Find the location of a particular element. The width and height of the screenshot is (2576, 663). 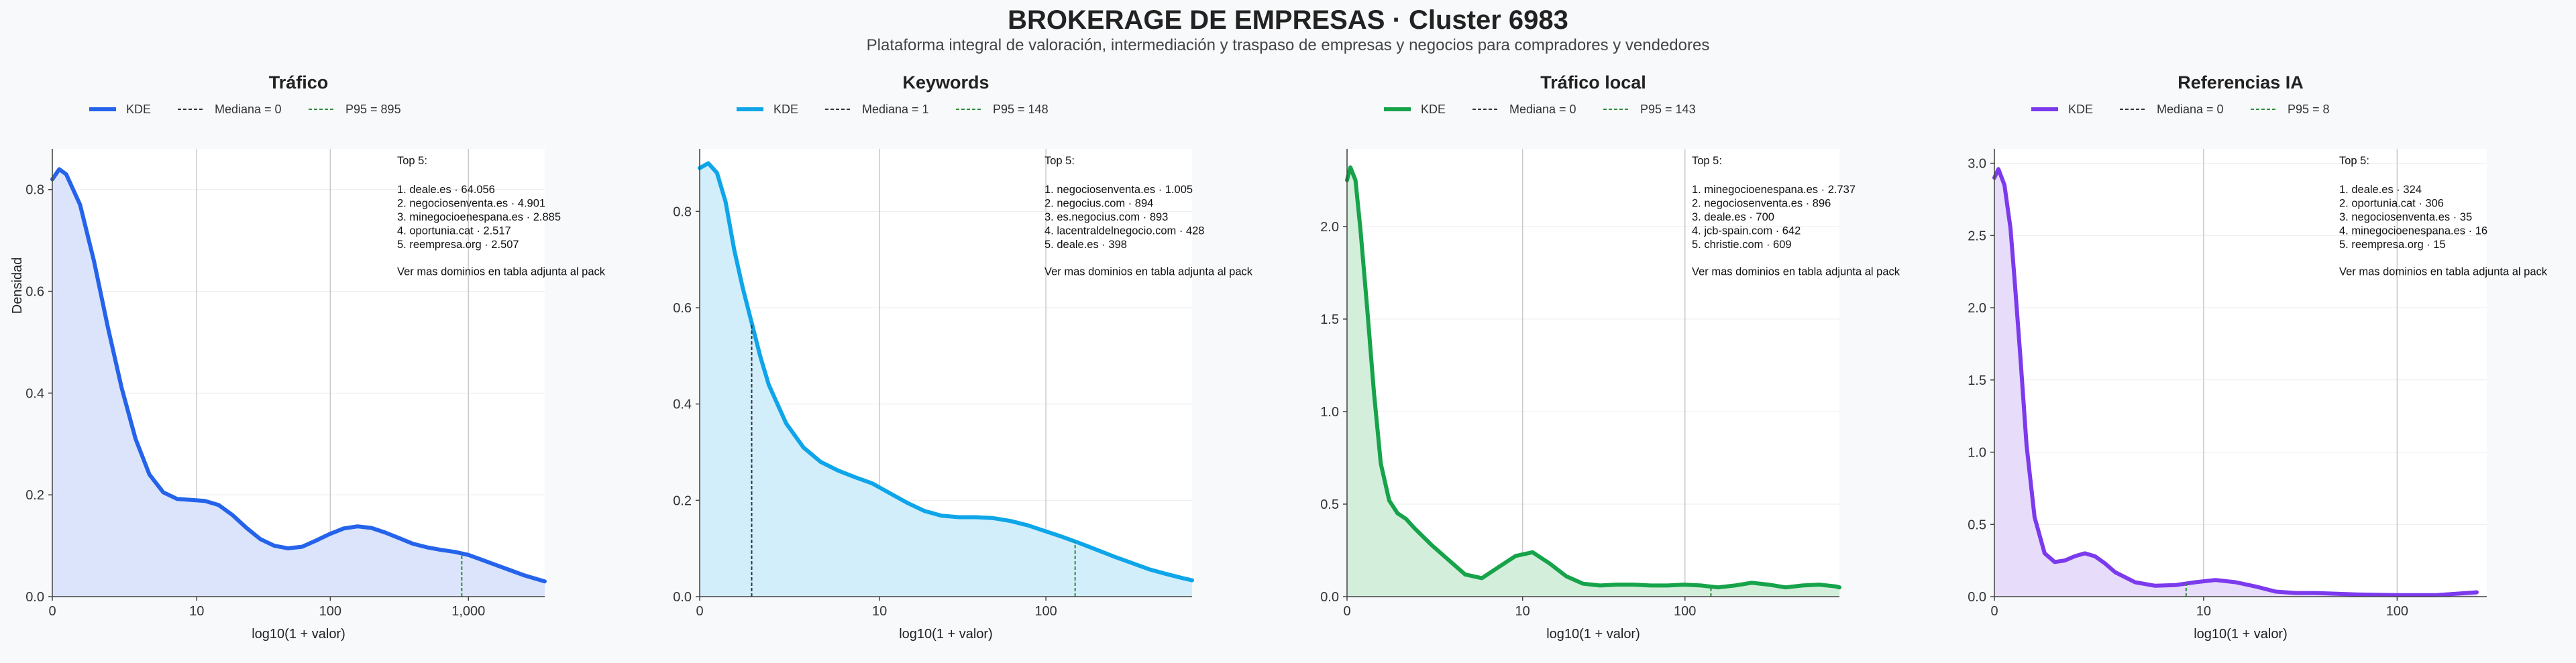

chart-title: Keywords is located at coordinates (945, 82).